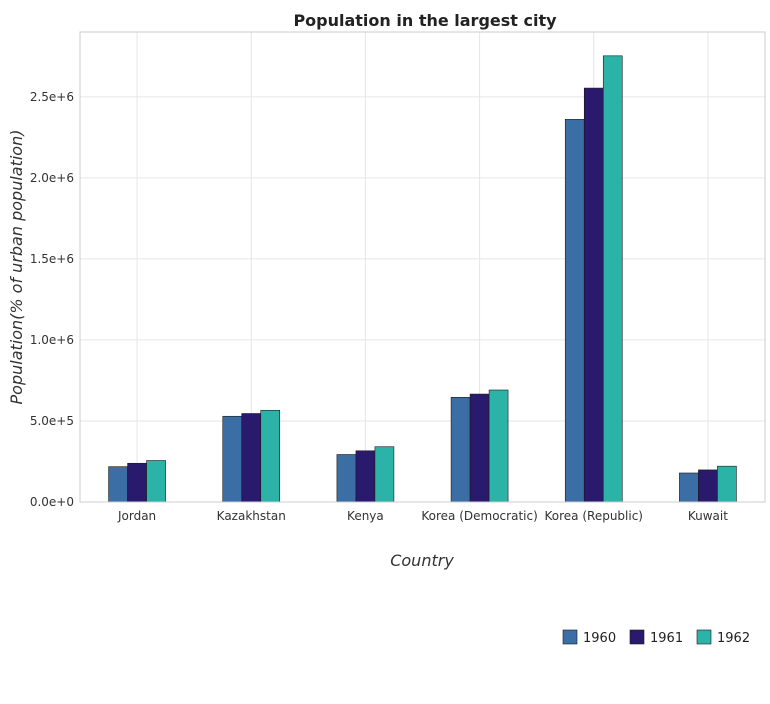 This screenshot has width=770, height=704. What do you see at coordinates (594, 516) in the screenshot?
I see `x-tick-label: Korea (Republic)` at bounding box center [594, 516].